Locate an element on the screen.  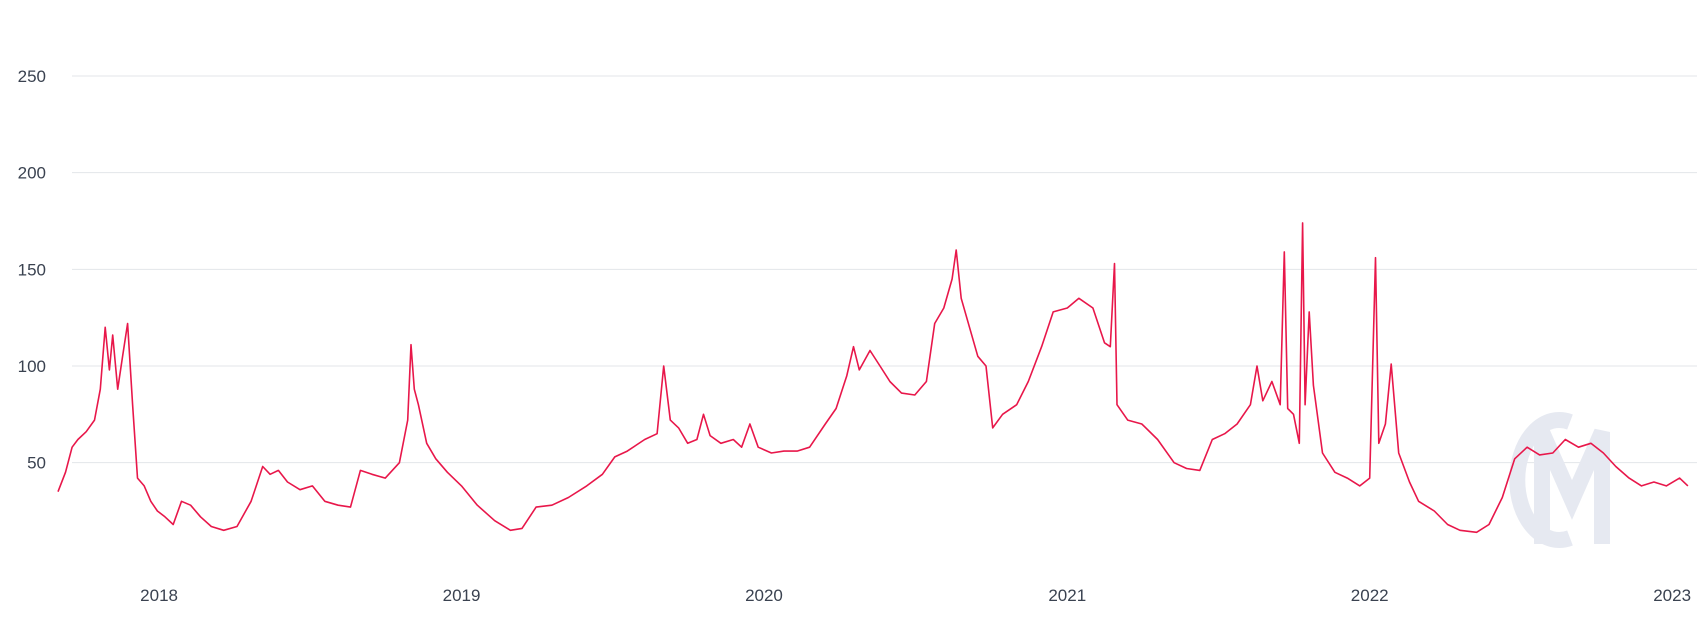
x-axis: 2018 2019 2020 2021 2022 2023 is located at coordinates (915, 595).